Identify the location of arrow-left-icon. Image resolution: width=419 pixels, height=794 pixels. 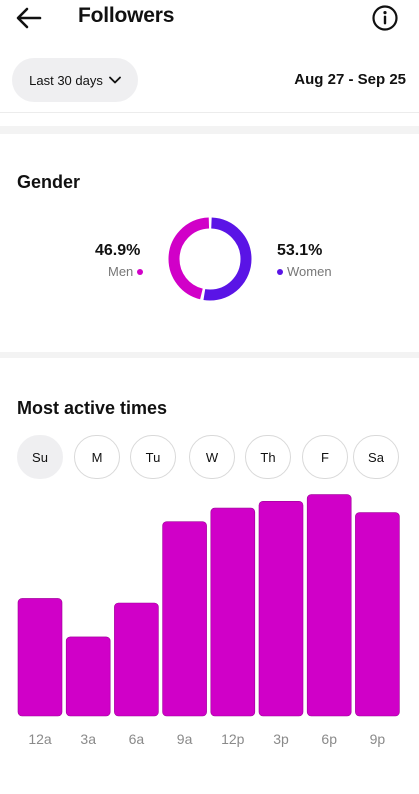
(29, 18).